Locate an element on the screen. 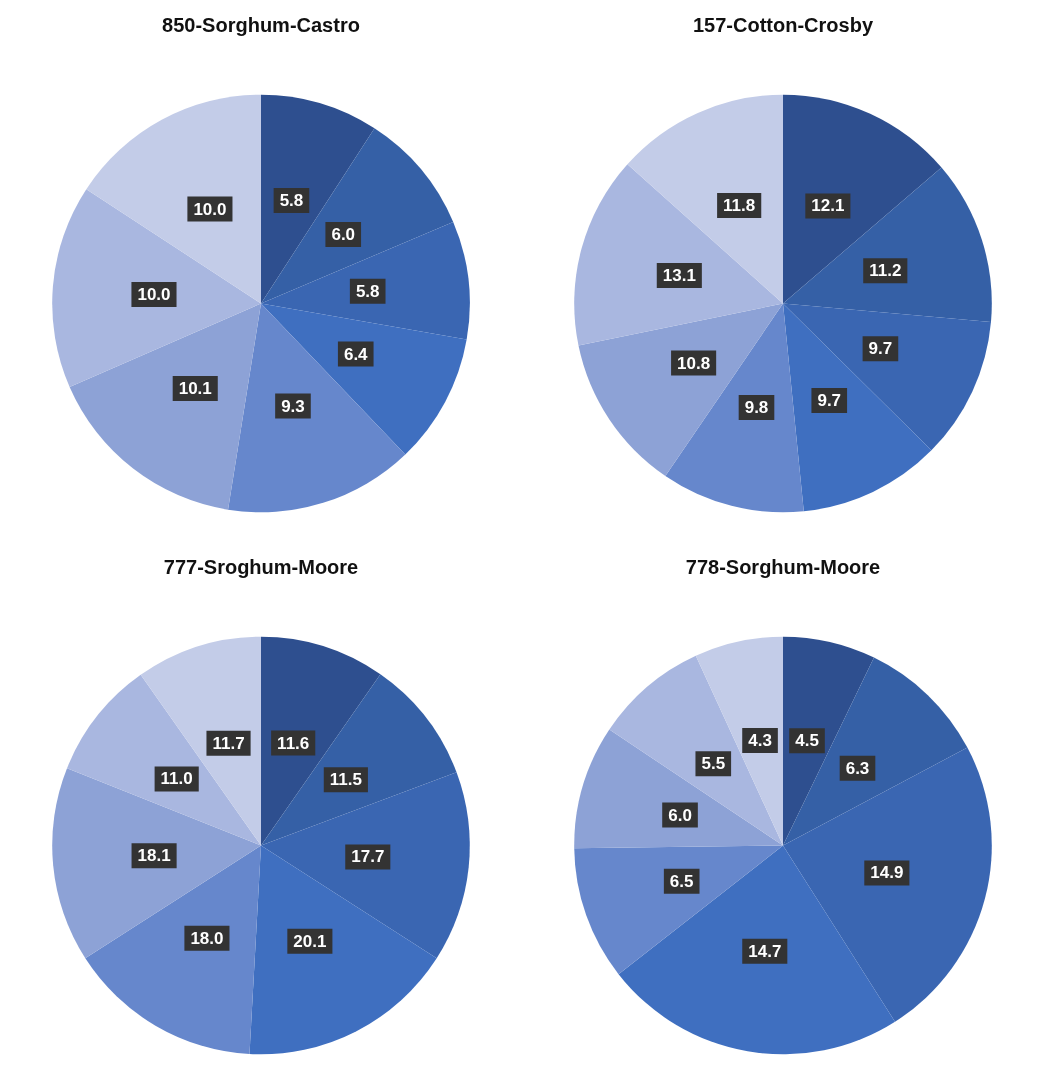  data-label: 6.5 is located at coordinates (681, 881).